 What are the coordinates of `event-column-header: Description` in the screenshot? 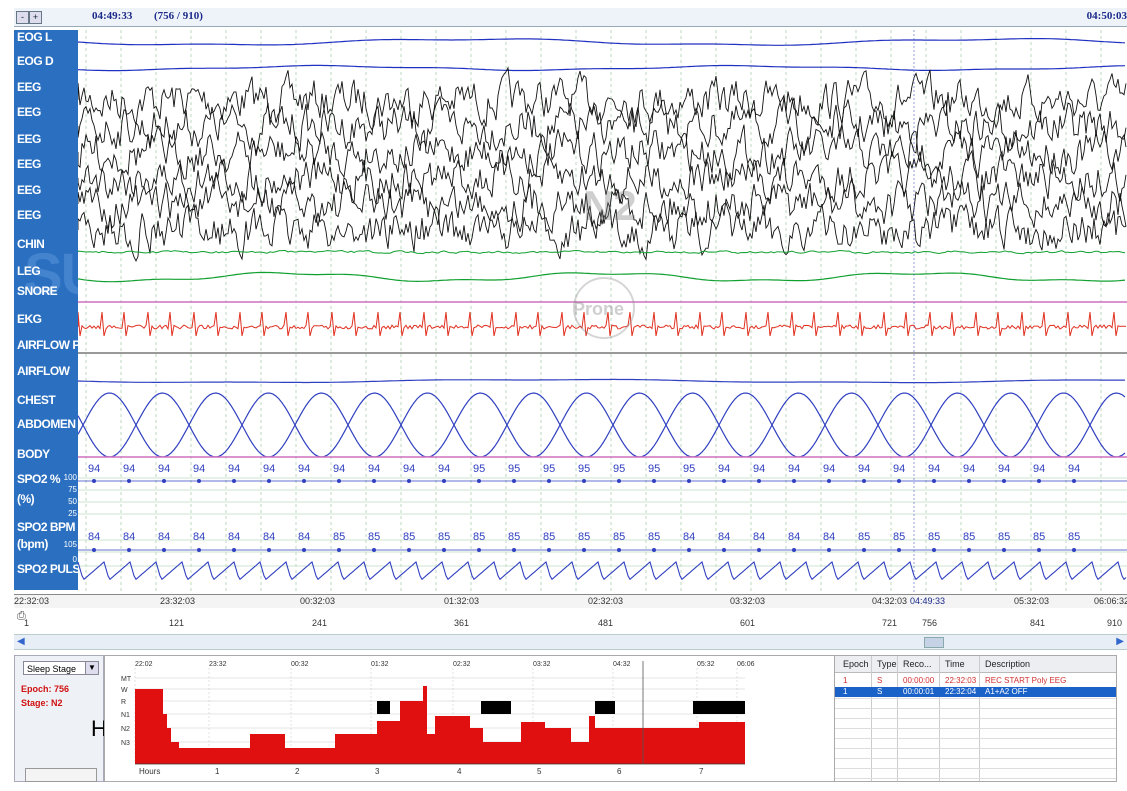 It's located at (1008, 664).